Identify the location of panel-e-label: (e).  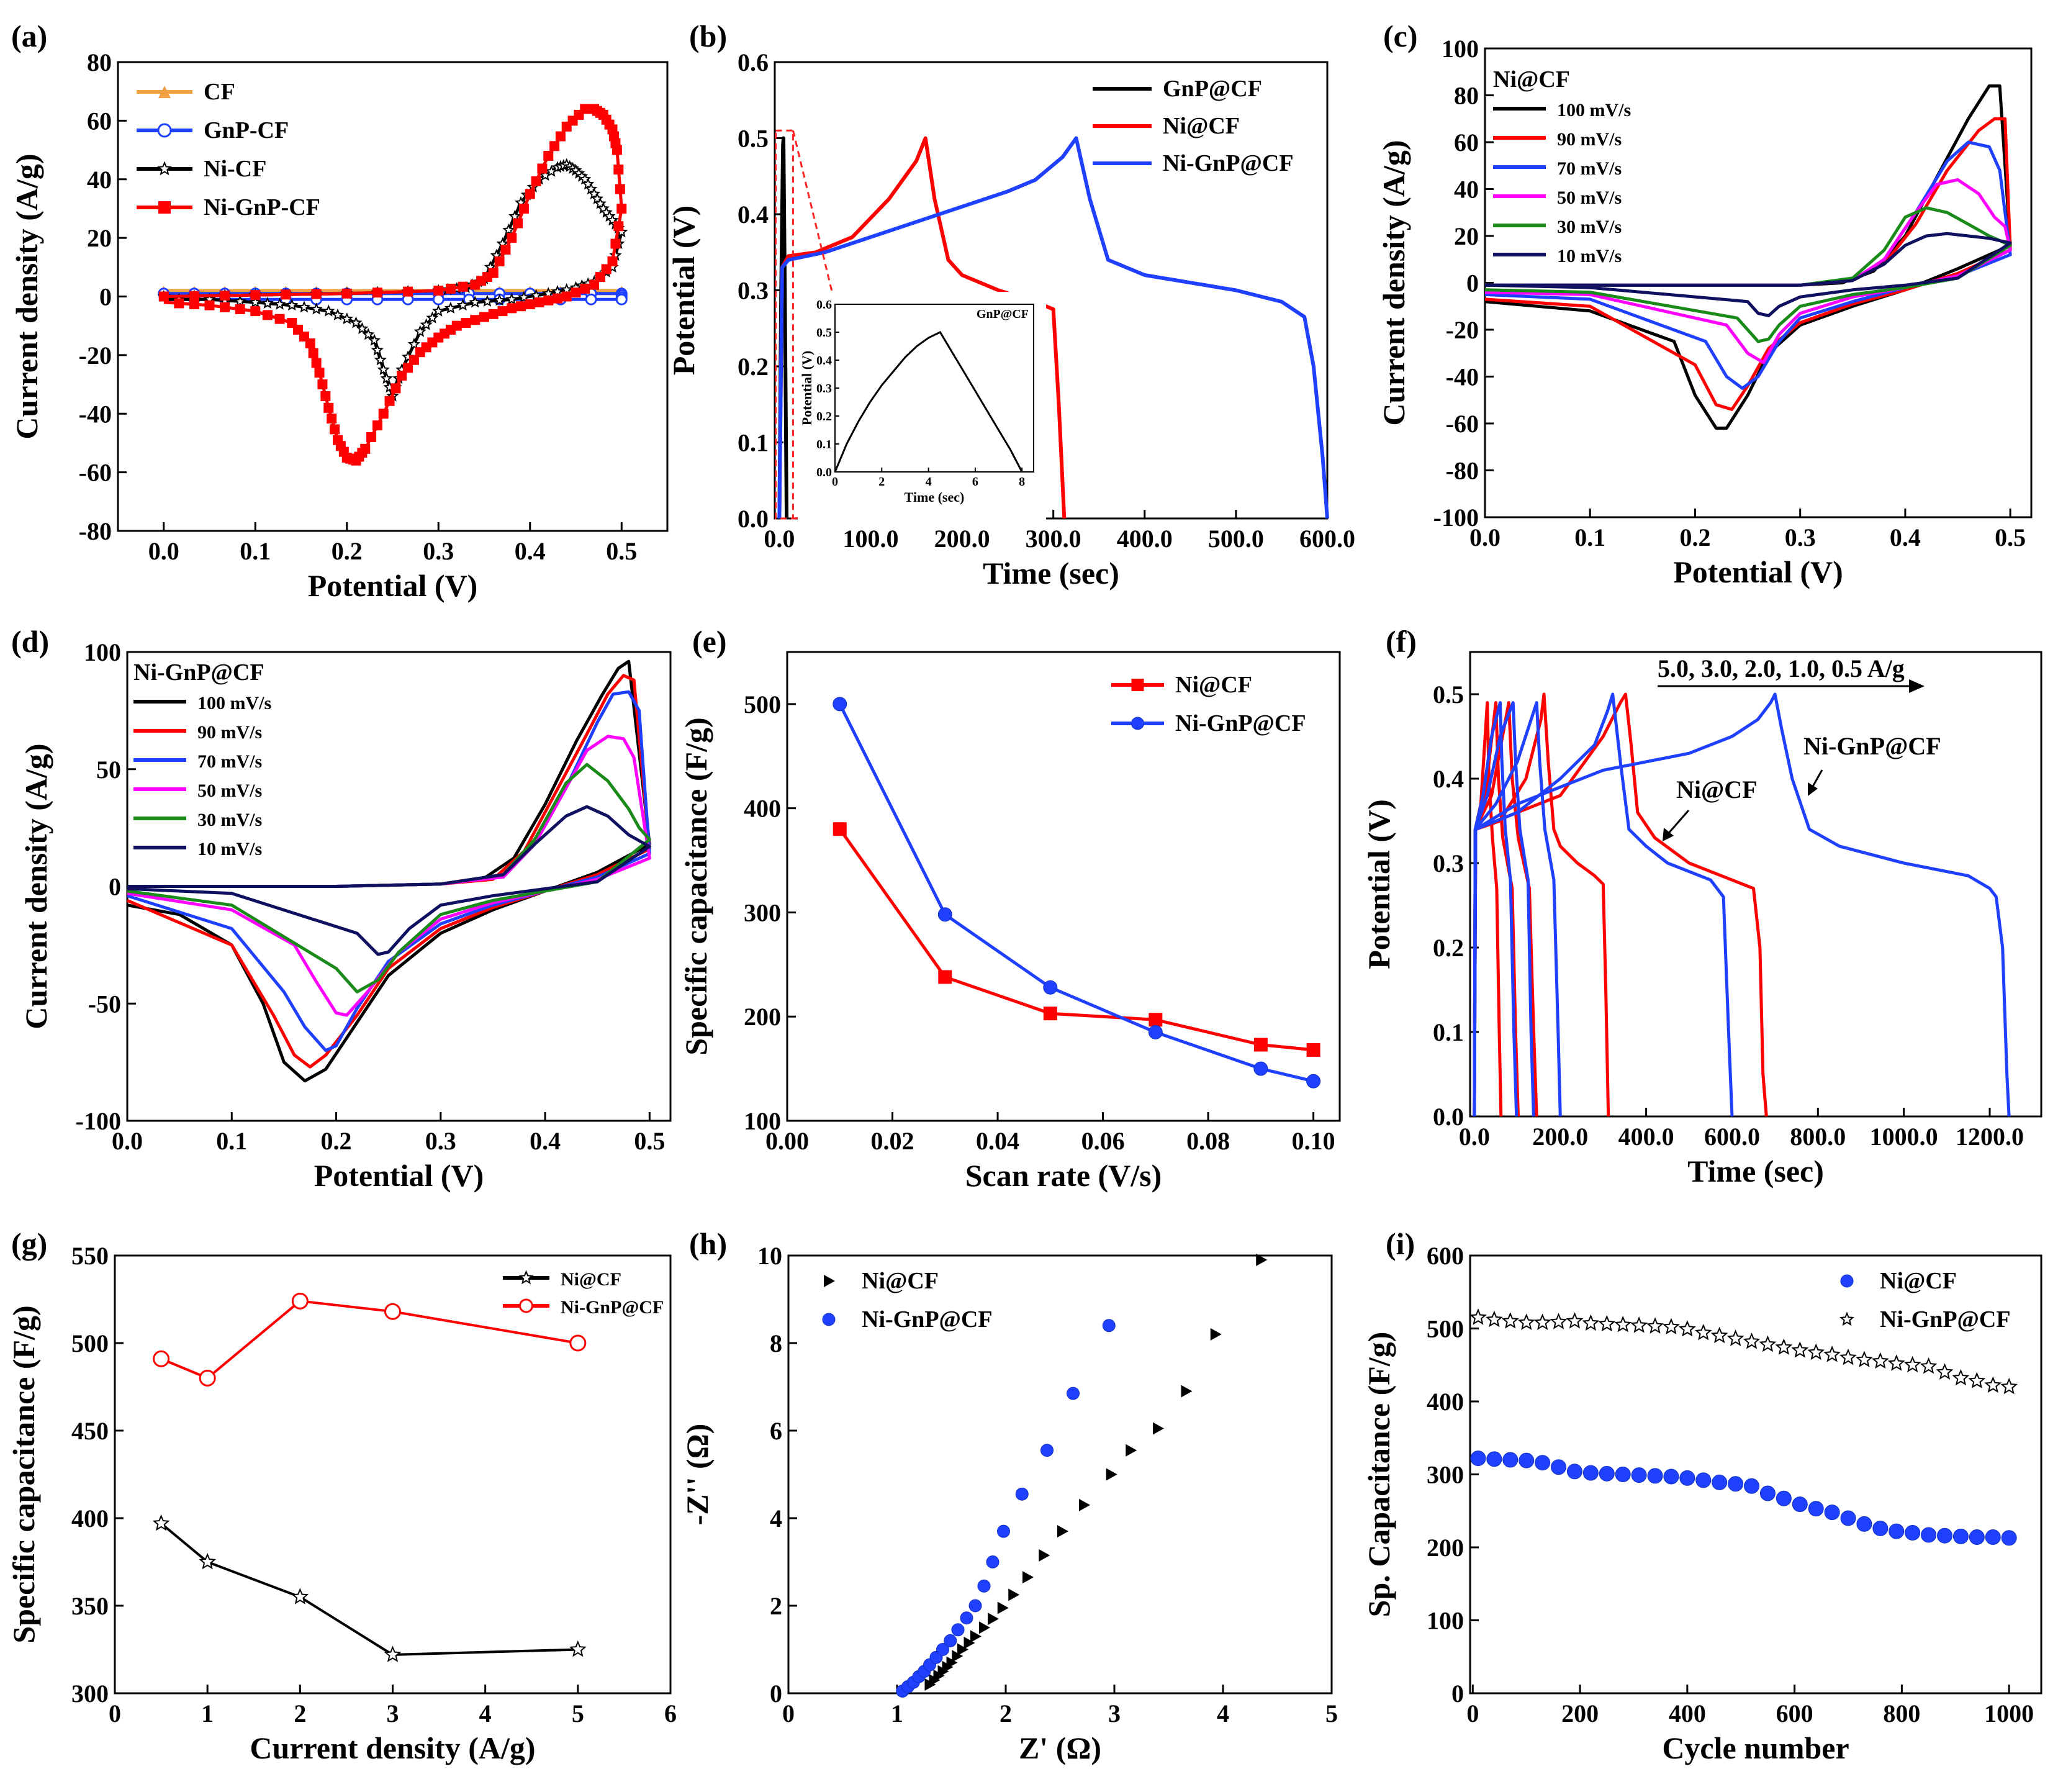
(709, 641).